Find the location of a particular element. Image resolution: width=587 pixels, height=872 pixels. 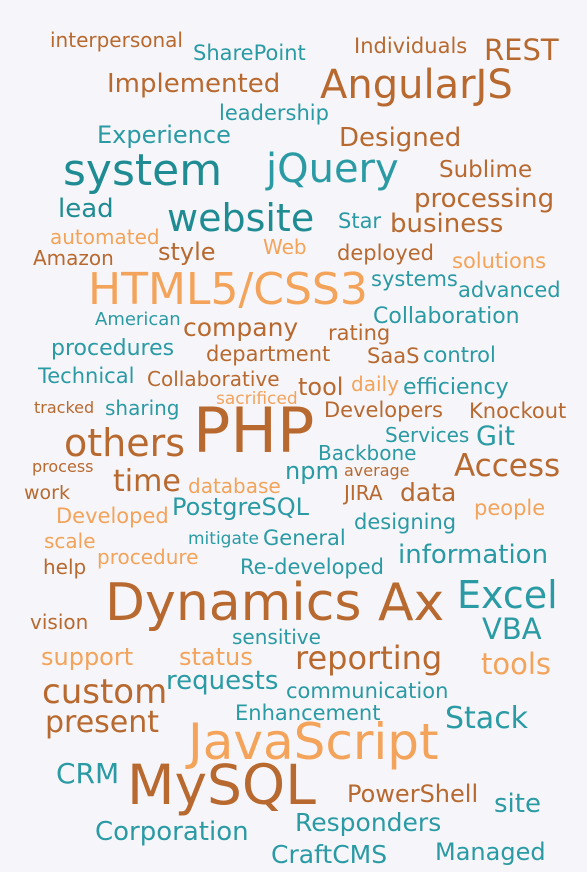

word-technical: Technical is located at coordinates (86, 376).